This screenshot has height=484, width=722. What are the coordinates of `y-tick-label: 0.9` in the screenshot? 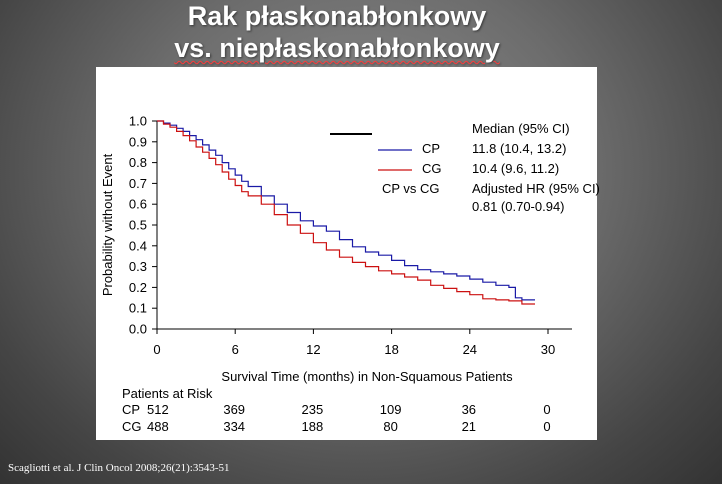 It's located at (138, 141).